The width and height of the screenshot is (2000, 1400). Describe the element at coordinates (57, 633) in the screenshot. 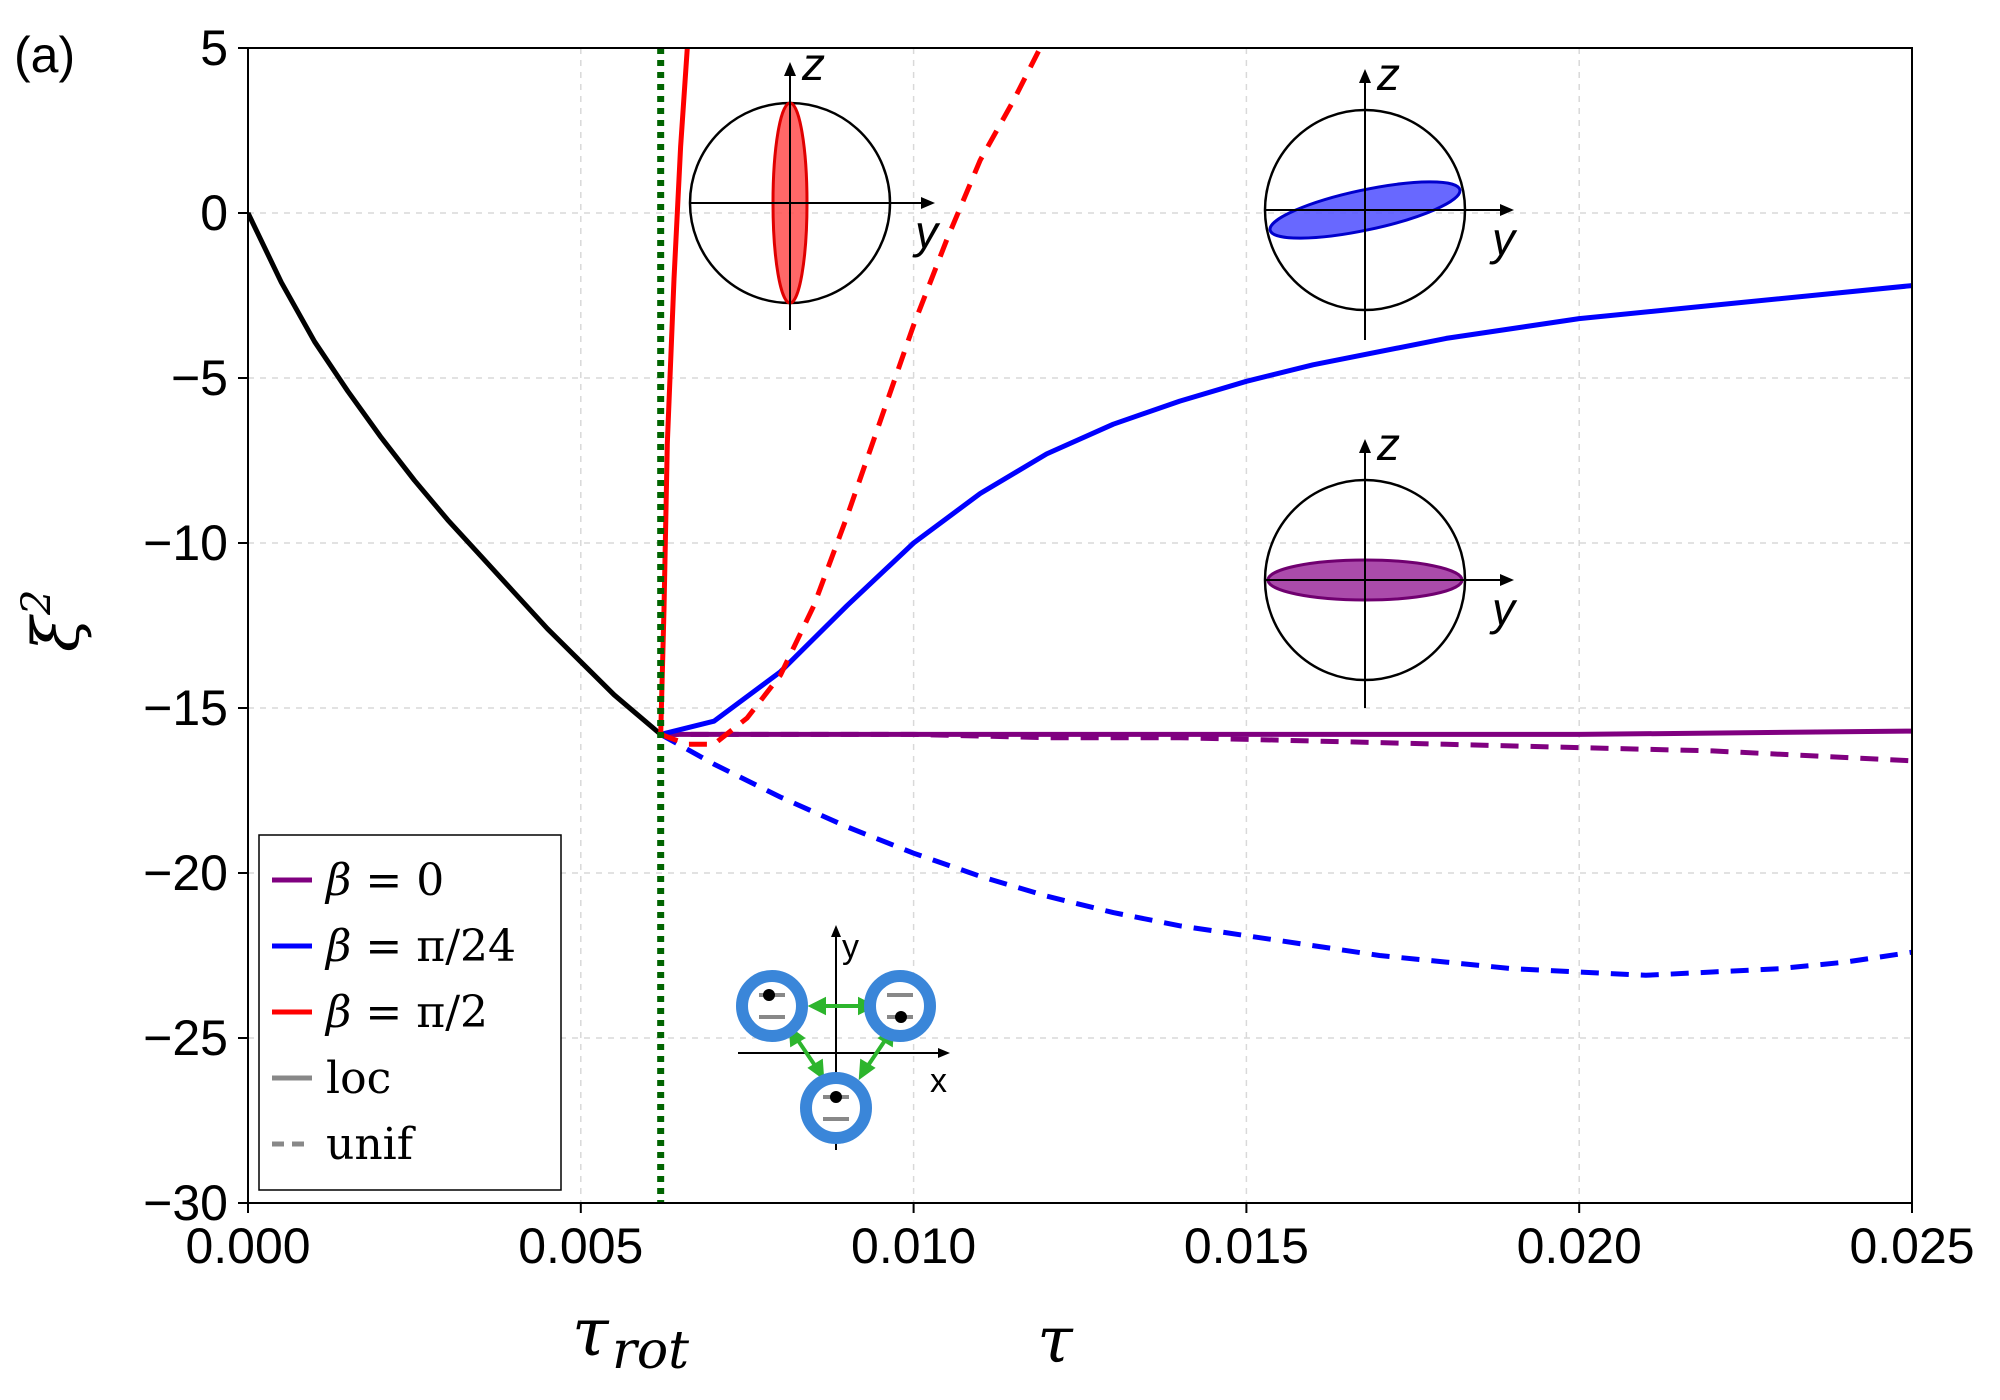

I see `y-axis-label-main: ξ` at that location.